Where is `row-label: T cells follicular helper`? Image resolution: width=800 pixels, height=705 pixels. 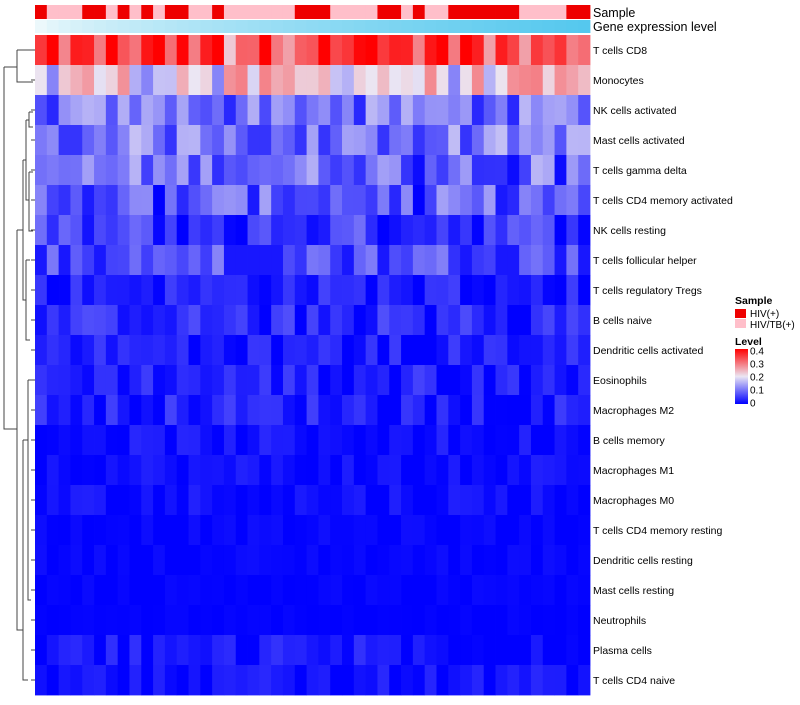
row-label: T cells follicular helper is located at coordinates (645, 261).